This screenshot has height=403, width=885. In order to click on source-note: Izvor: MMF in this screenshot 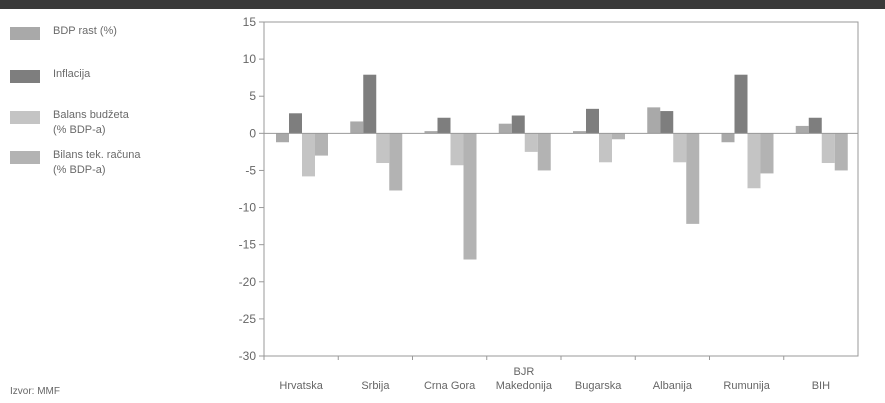, I will do `click(35, 391)`.